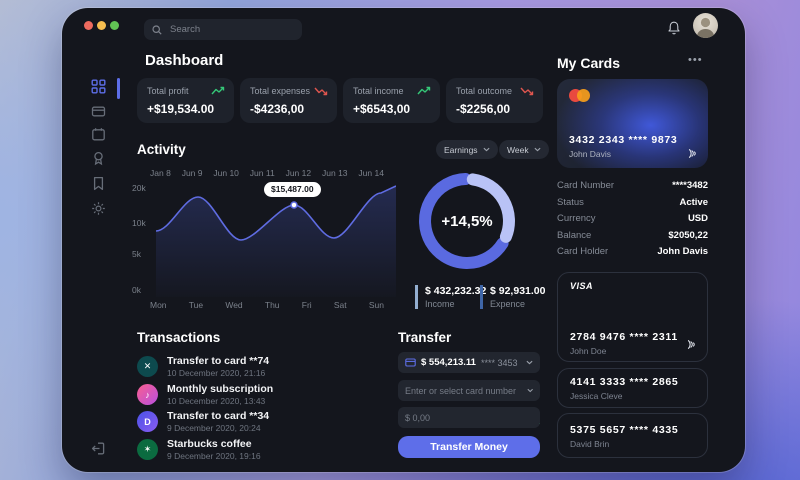 The image size is (800, 480). What do you see at coordinates (632, 123) in the screenshot?
I see `primary-bank-card: 3432 2343 **** 9873 John Davis` at bounding box center [632, 123].